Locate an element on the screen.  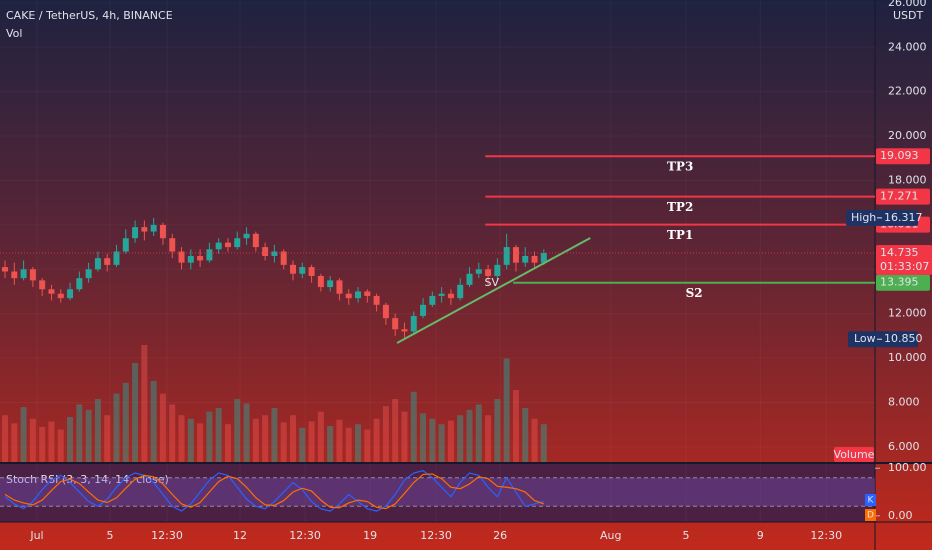
x-tick-label: Aug is located at coordinates (610, 535).